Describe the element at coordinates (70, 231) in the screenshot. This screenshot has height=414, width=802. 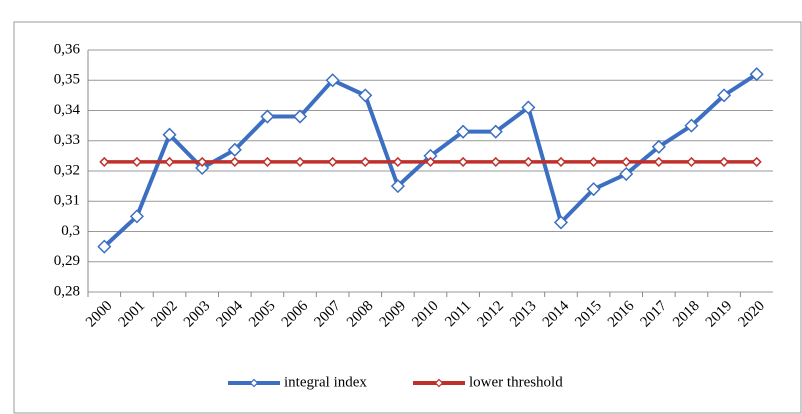
I see `y-tick-label: 0,3` at that location.